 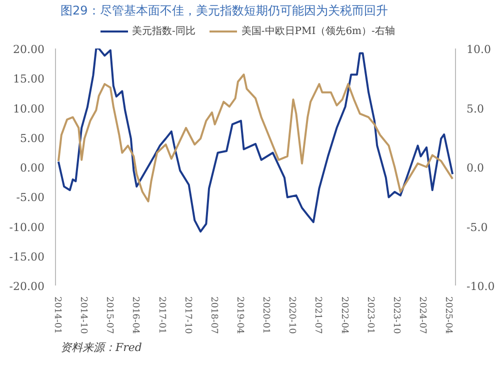 What do you see at coordinates (370, 315) in the screenshot?
I see `x-tick-label: 2023-01` at bounding box center [370, 315].